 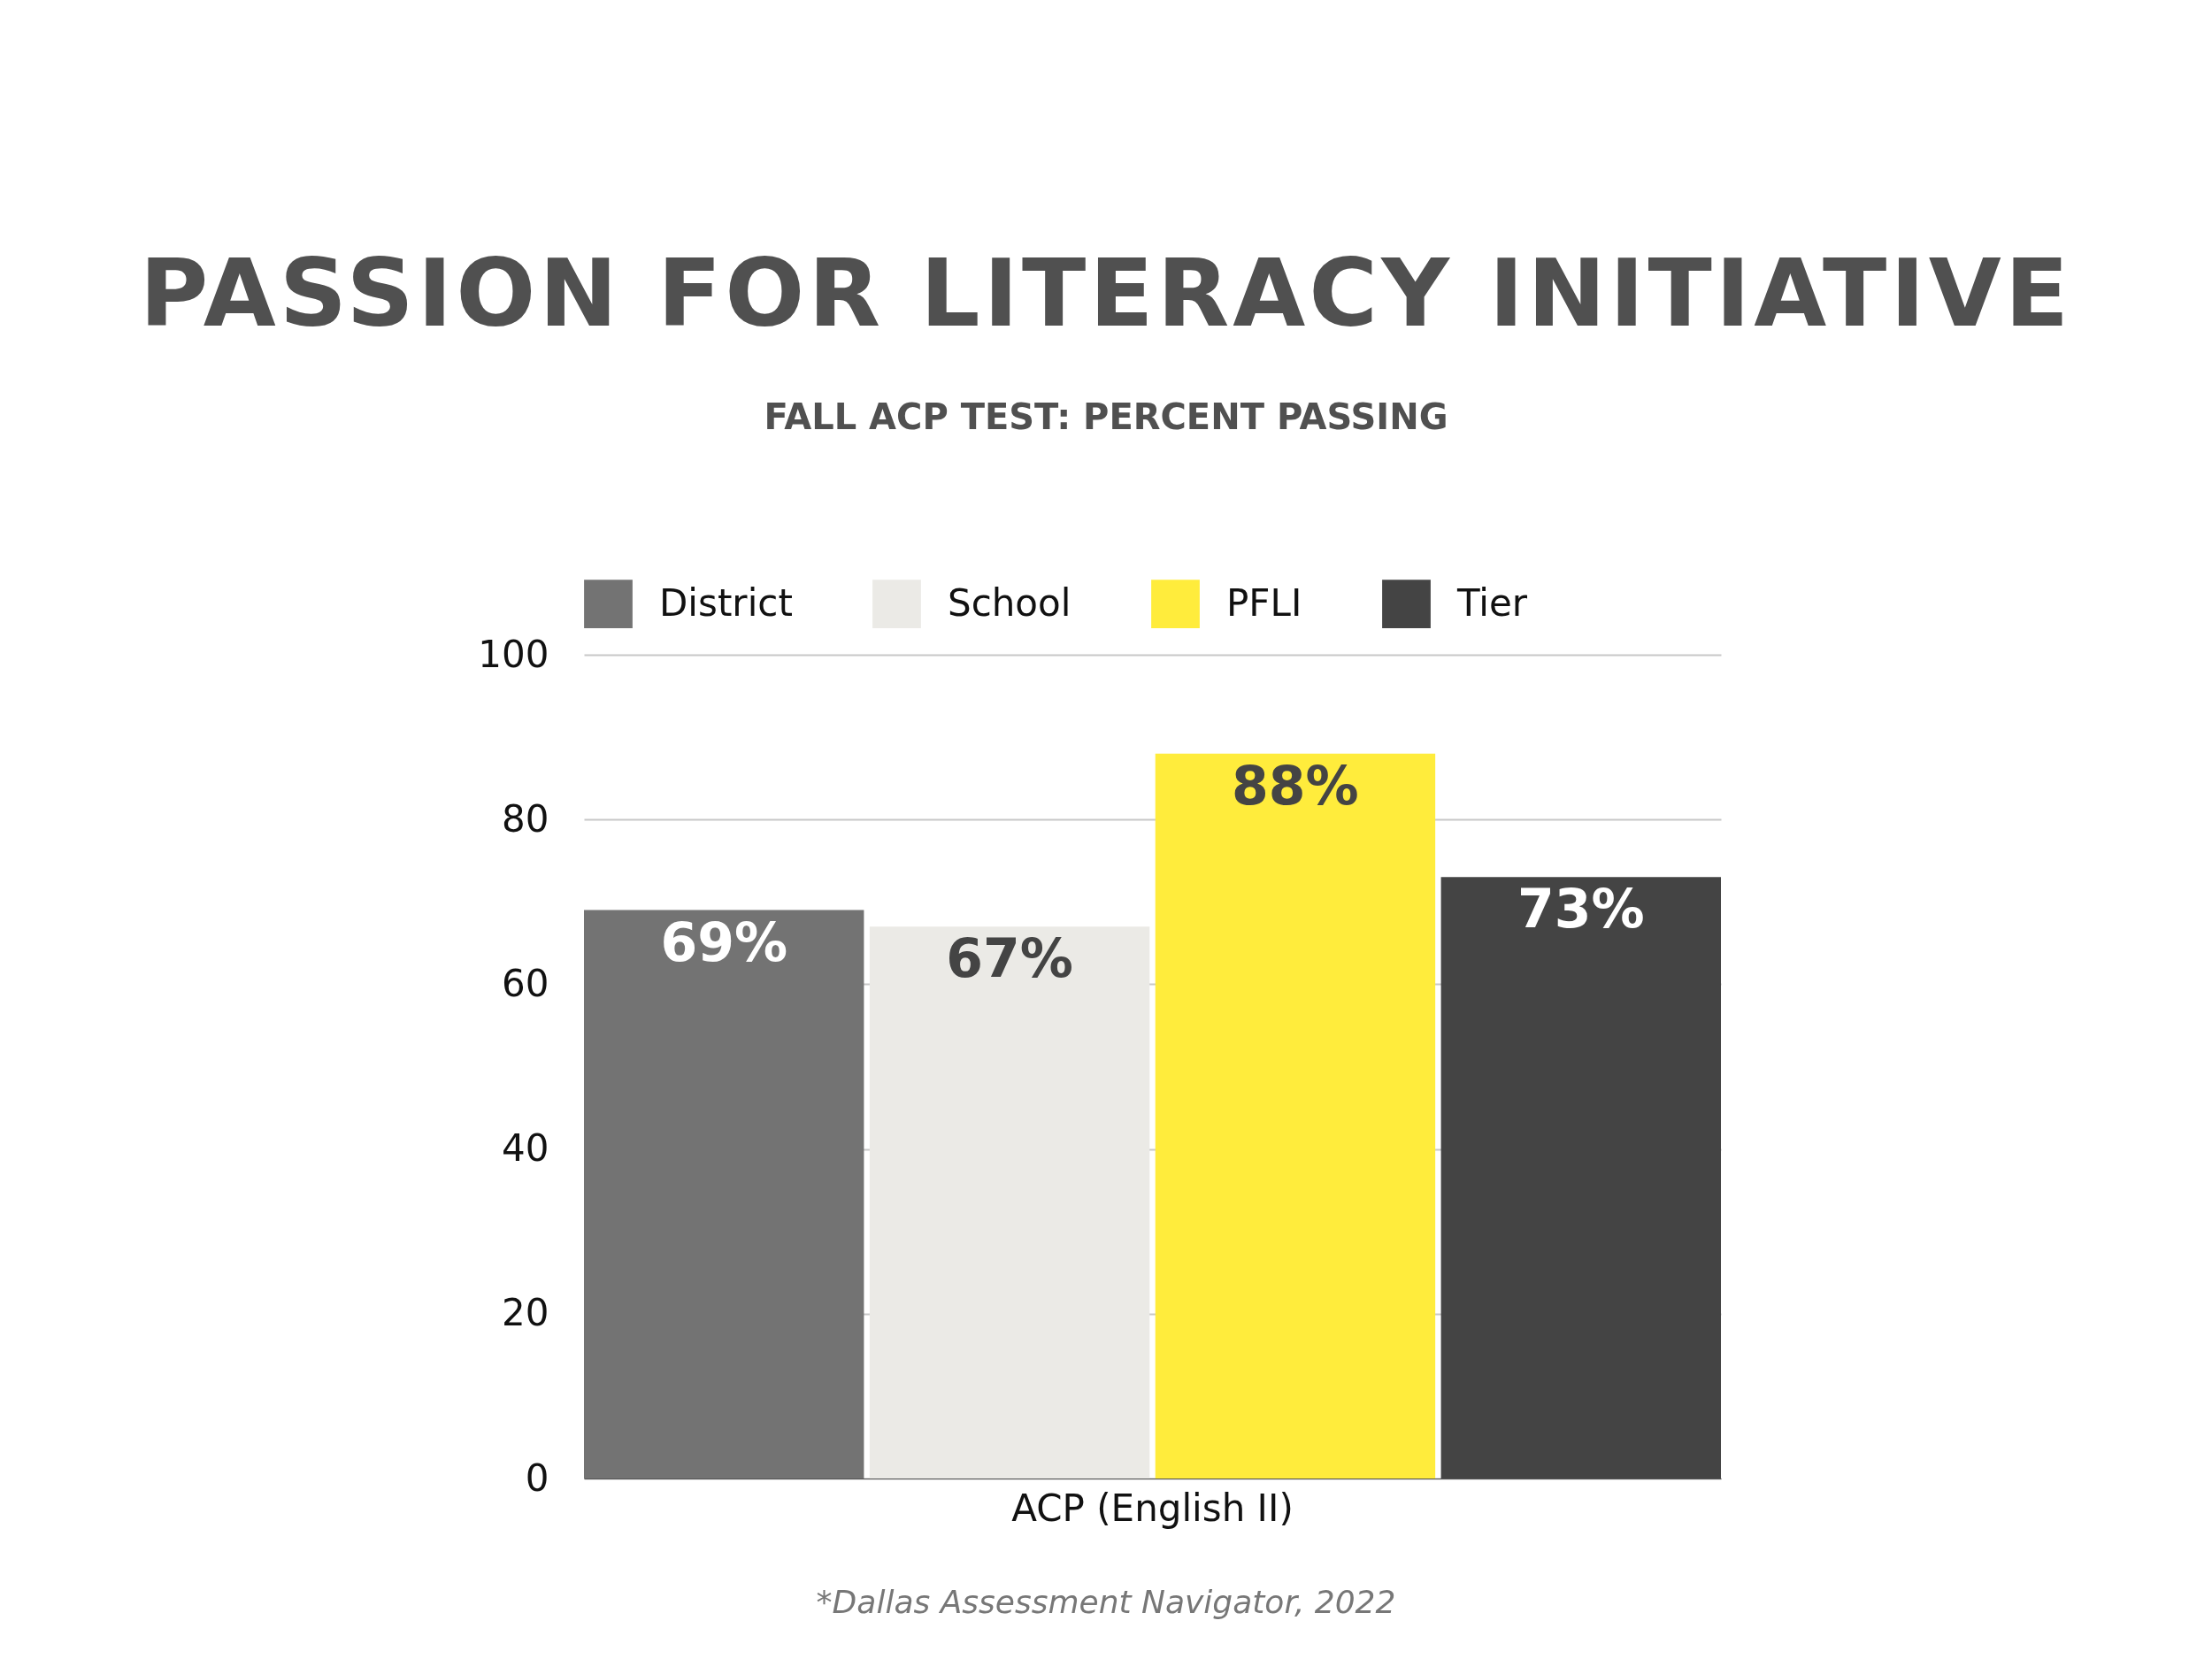 I want to click on data-label: 69%, so click(x=724, y=942).